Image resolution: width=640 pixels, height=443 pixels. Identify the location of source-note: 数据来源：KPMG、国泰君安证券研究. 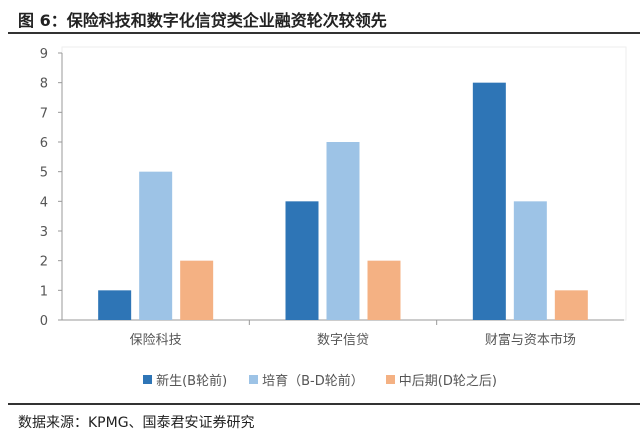
(136, 423).